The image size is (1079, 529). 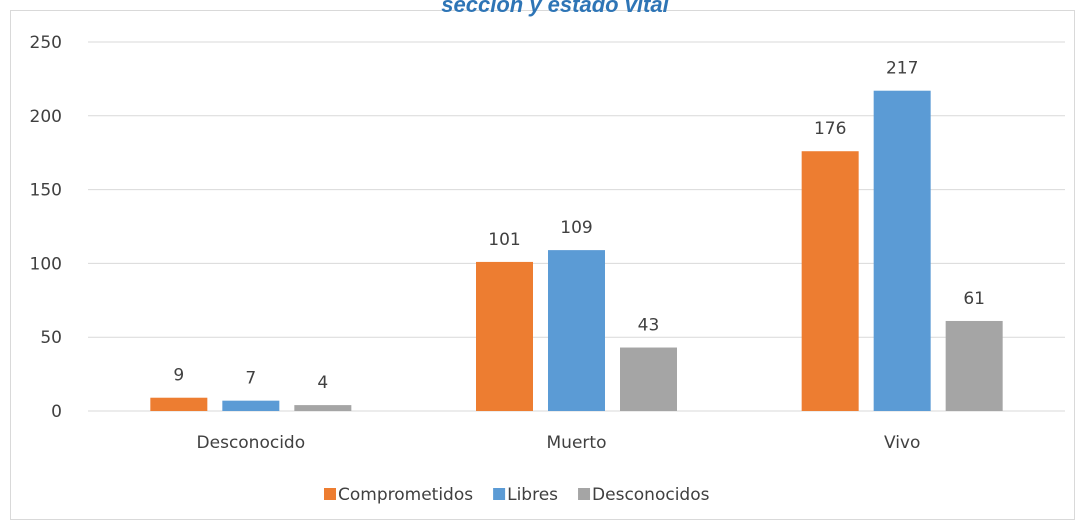 What do you see at coordinates (532, 495) in the screenshot?
I see `legend-label: Libres` at bounding box center [532, 495].